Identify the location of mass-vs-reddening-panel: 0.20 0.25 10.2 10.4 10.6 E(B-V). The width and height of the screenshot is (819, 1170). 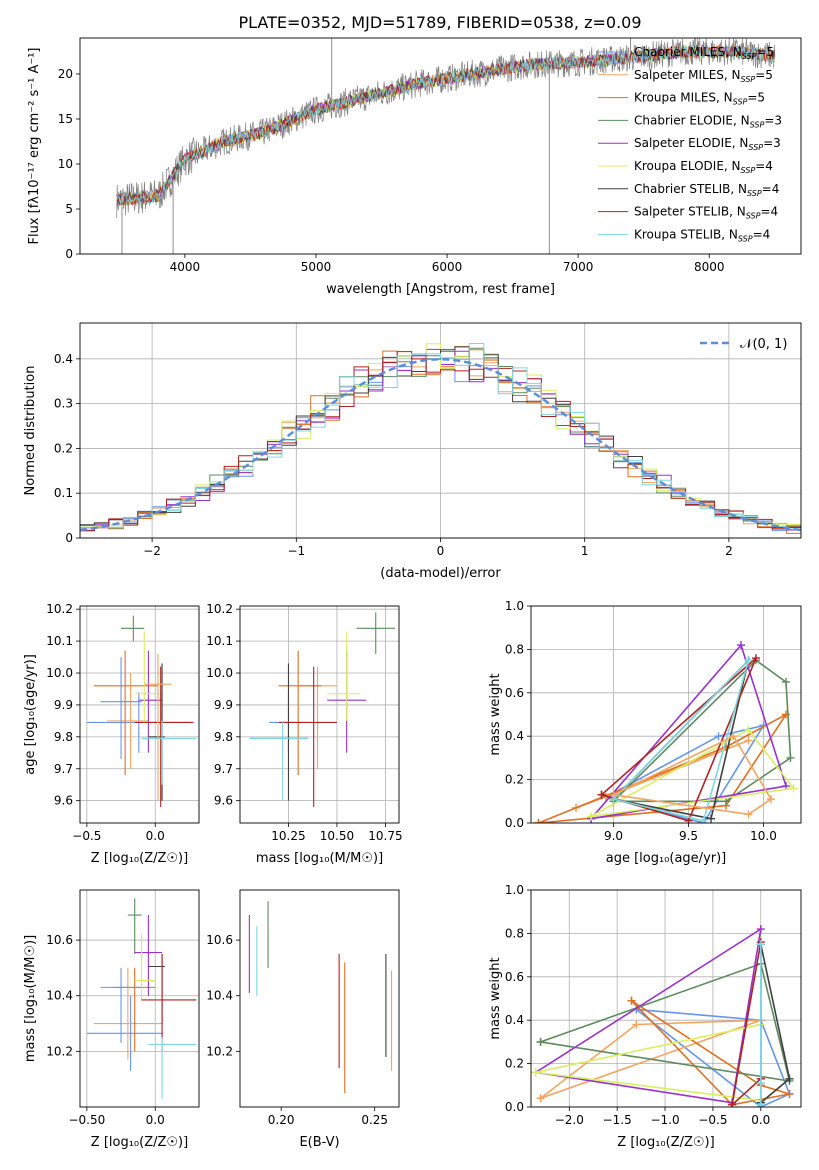
(303, 1019).